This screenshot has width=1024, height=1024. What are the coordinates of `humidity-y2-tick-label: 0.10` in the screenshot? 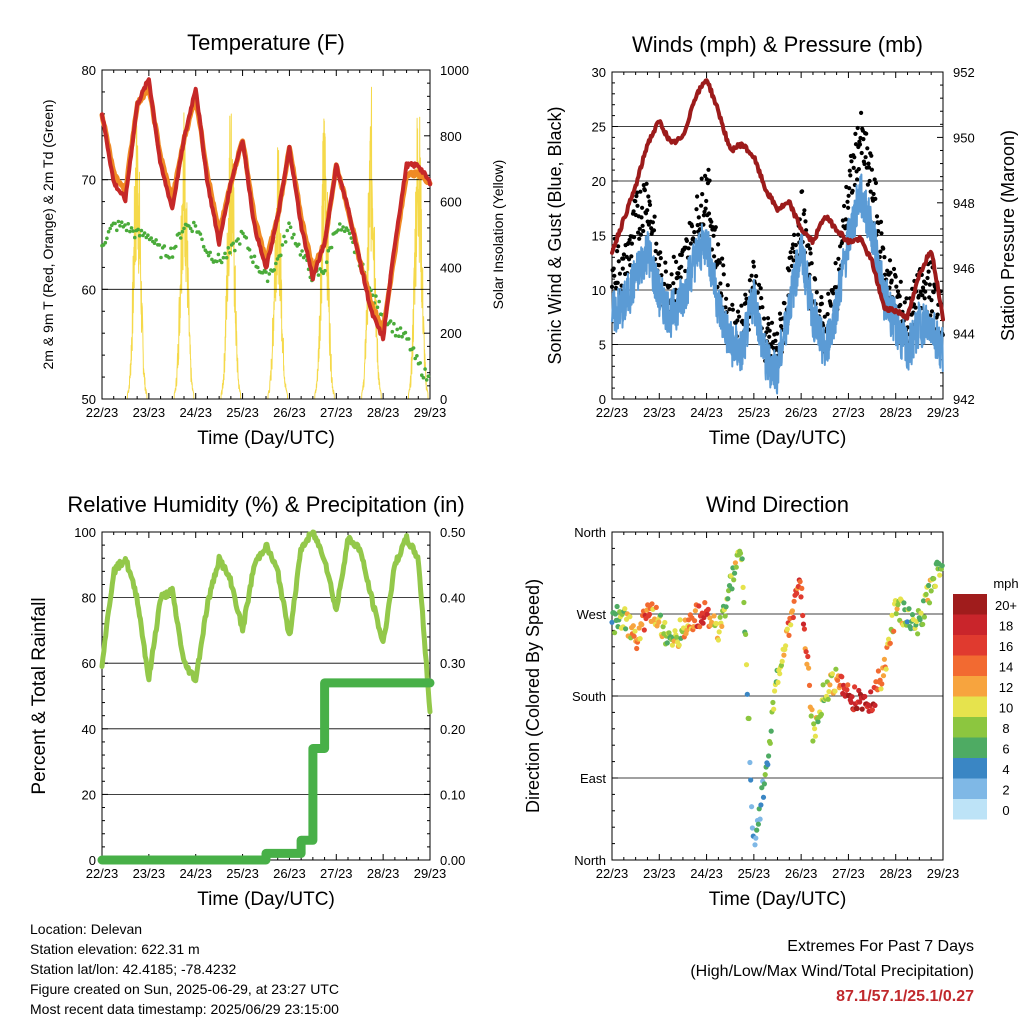 It's located at (452, 794).